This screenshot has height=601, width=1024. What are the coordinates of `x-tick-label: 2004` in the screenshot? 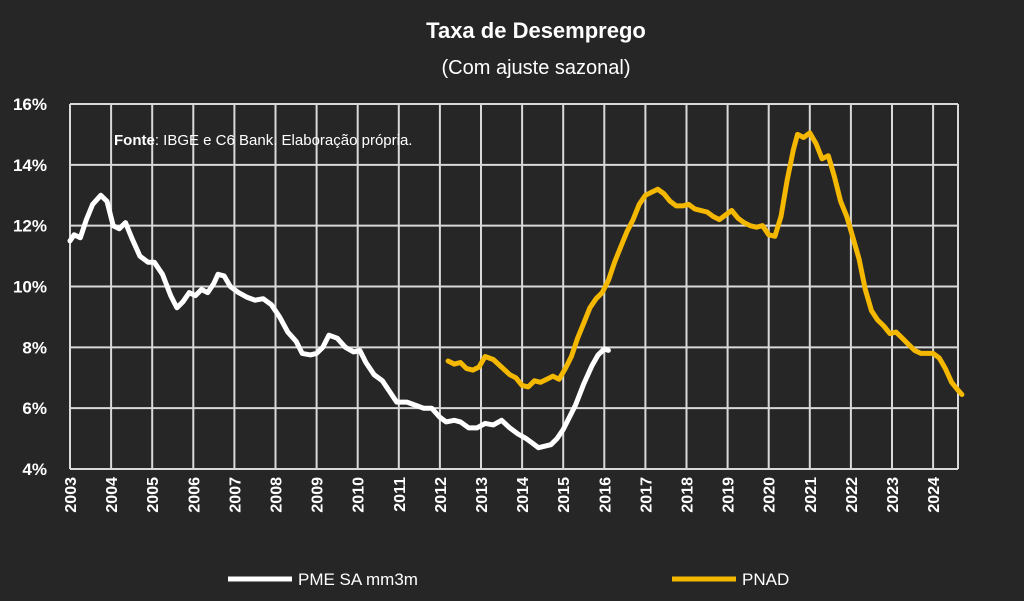 It's located at (112, 495).